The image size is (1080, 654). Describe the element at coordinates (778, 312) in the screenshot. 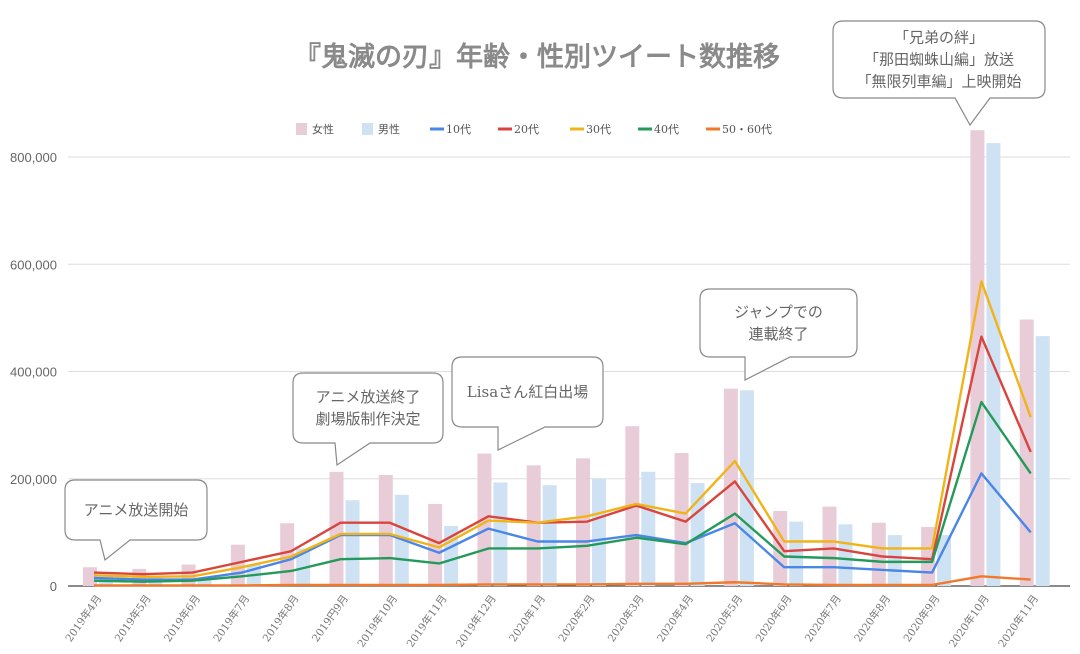

I see `callout-text: ジャンプでの` at that location.